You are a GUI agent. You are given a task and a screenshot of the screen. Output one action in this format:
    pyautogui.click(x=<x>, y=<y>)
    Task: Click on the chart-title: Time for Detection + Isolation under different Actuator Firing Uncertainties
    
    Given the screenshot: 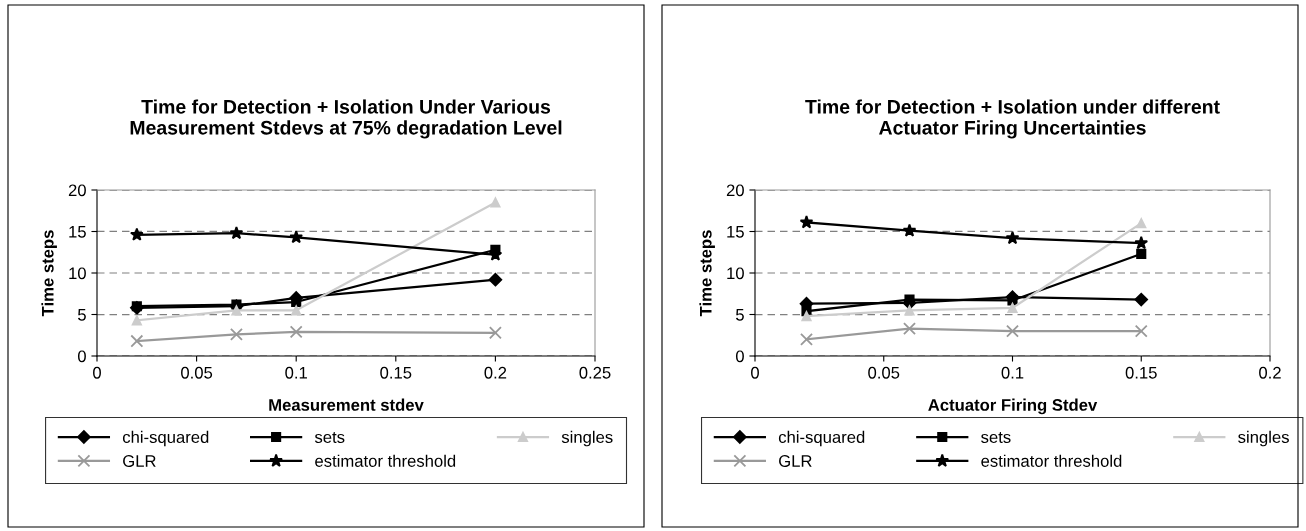 What is the action you would take?
    pyautogui.click(x=1012, y=119)
    